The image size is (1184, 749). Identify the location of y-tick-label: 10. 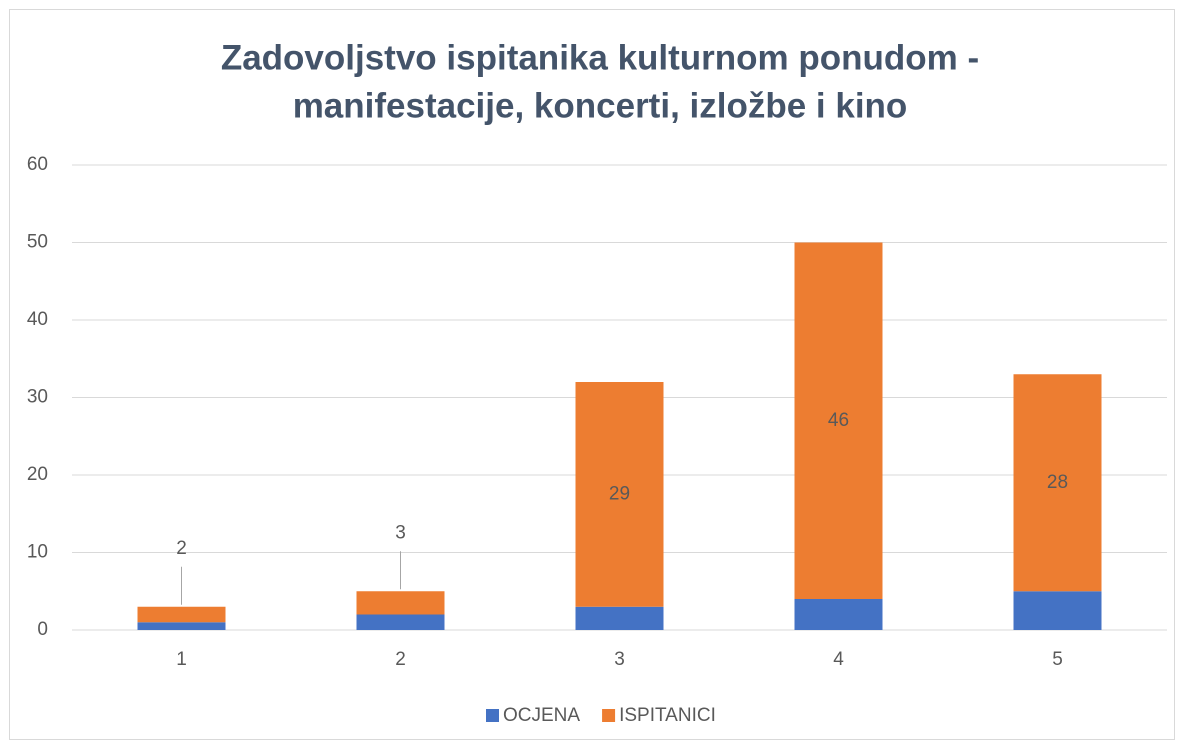
(37, 552).